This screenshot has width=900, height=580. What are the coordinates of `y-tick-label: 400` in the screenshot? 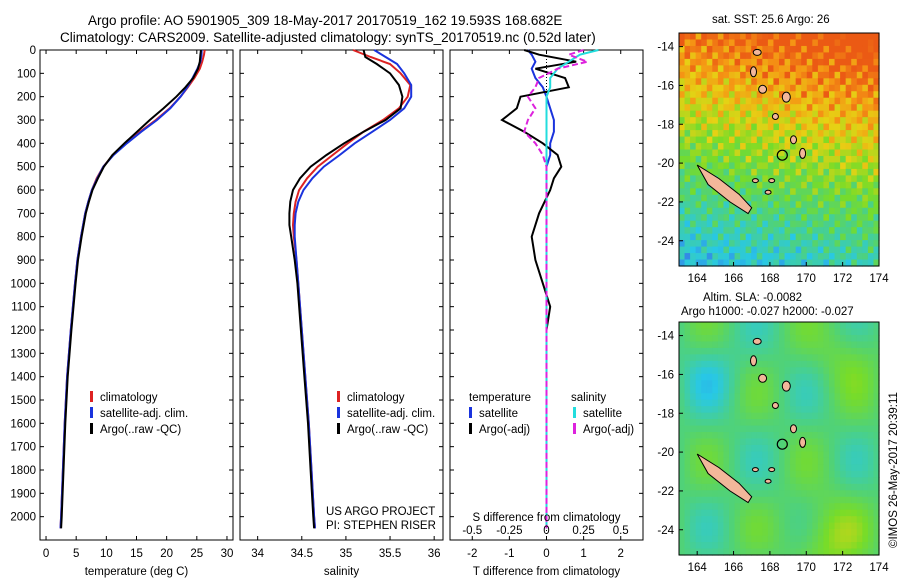 It's located at (26, 144).